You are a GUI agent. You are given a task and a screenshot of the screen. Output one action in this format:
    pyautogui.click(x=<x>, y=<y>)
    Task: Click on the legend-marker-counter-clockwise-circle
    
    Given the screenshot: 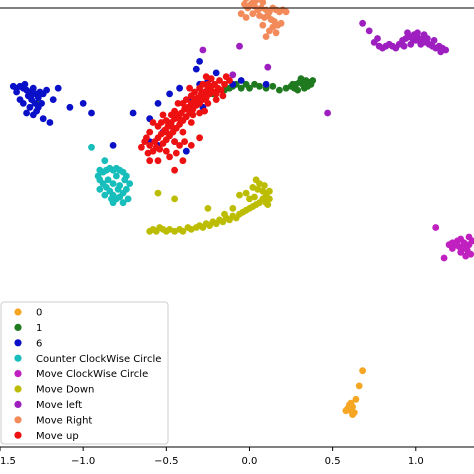 What is the action you would take?
    pyautogui.click(x=18, y=358)
    